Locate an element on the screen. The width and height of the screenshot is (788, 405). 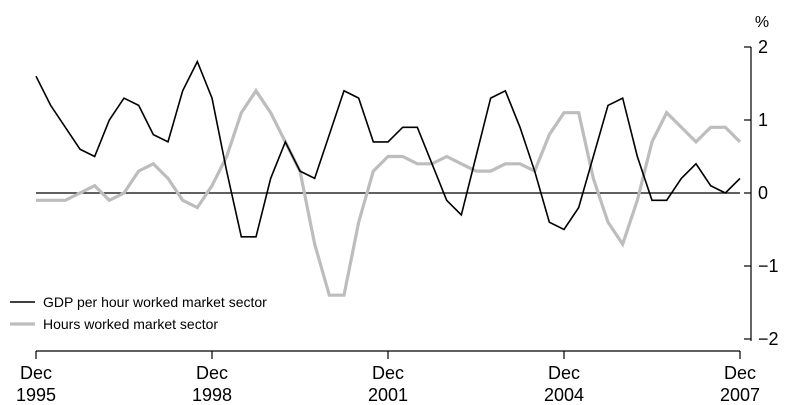
x-tick-label-year: 1998 is located at coordinates (212, 395).